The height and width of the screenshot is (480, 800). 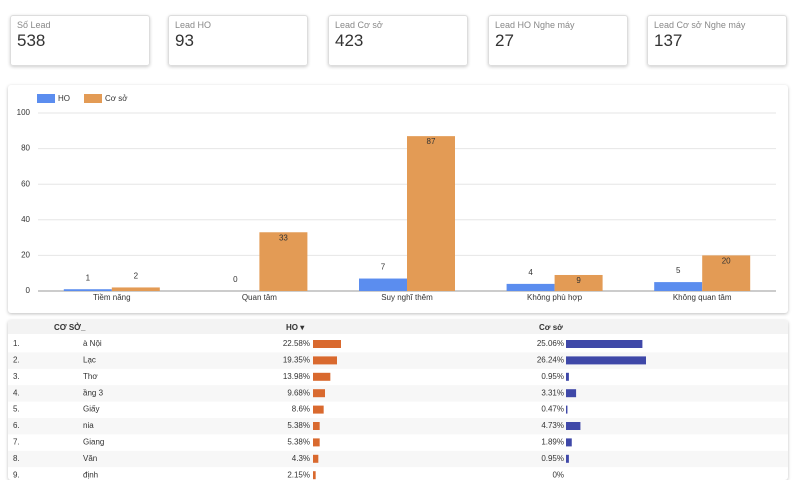 I want to click on row-name: Giấy, so click(x=91, y=409).